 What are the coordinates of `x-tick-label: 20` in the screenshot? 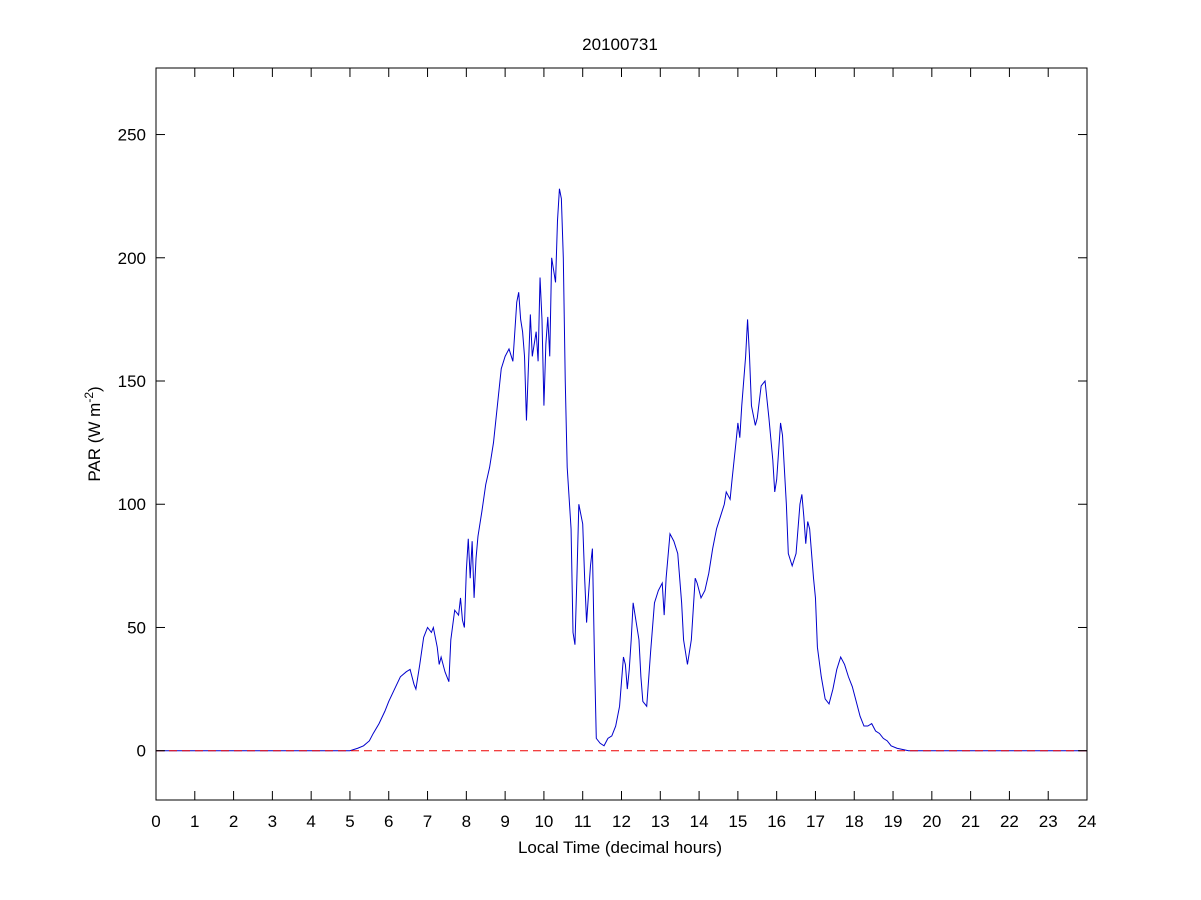 It's located at (931, 821).